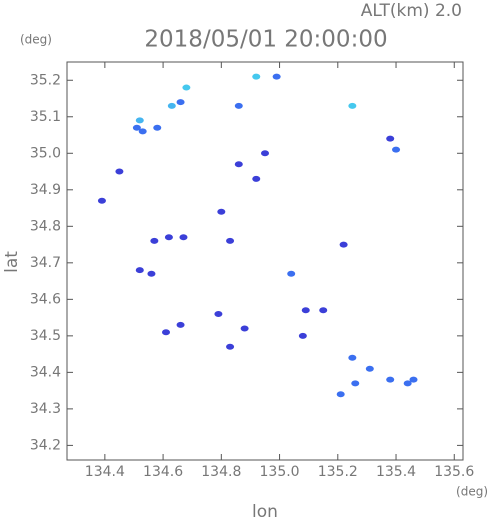 The height and width of the screenshot is (521, 491). I want to click on y-tick-label: 34.3, so click(45, 409).